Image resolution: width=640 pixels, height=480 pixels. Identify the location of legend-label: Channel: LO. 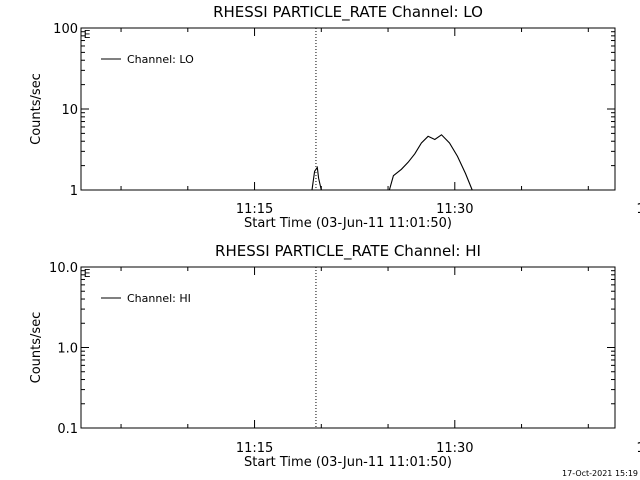
(160, 59).